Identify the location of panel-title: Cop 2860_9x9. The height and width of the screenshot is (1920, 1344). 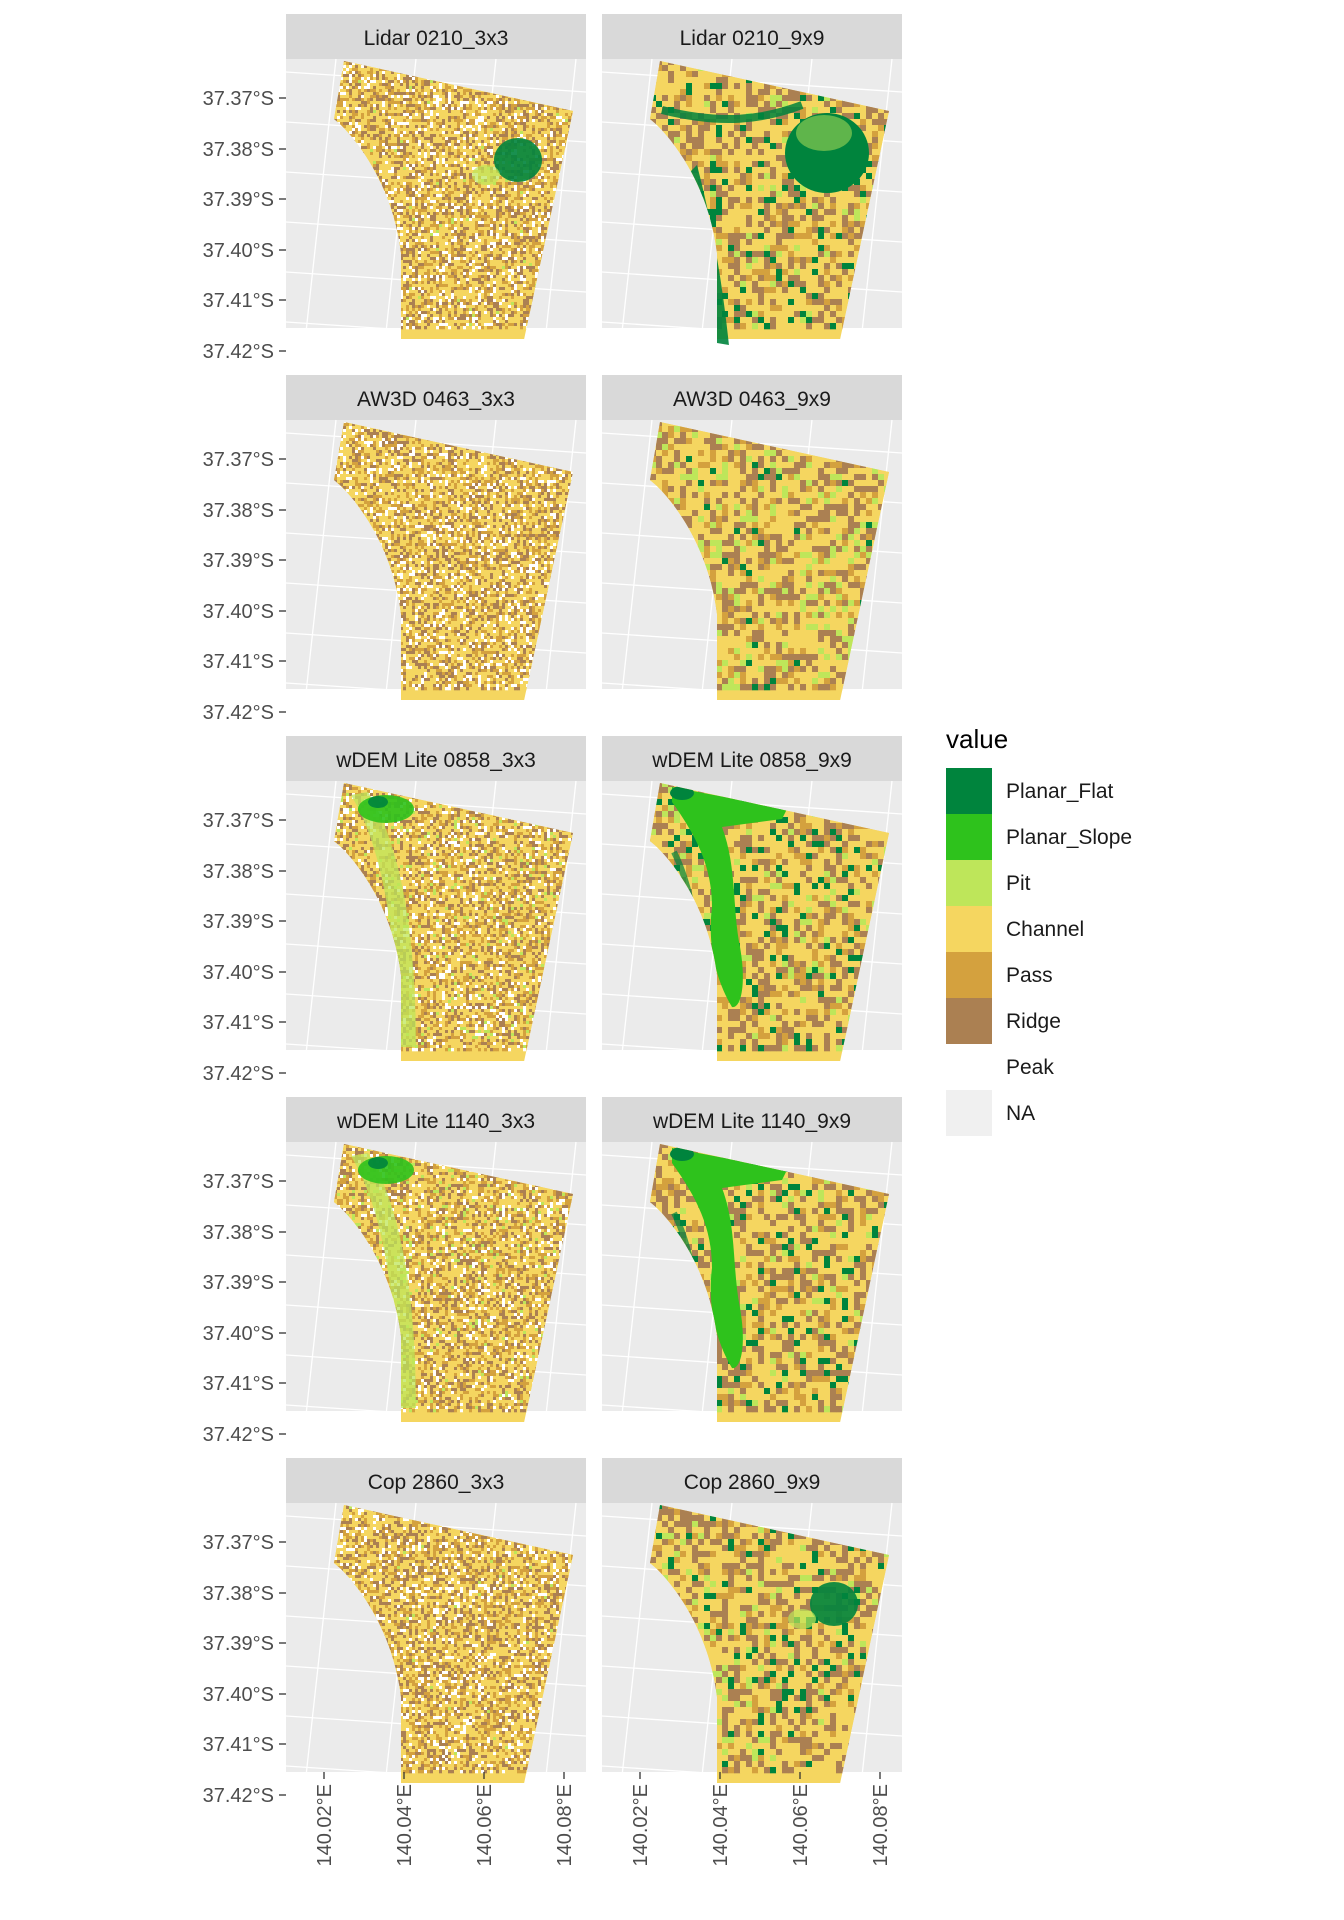
(752, 1482).